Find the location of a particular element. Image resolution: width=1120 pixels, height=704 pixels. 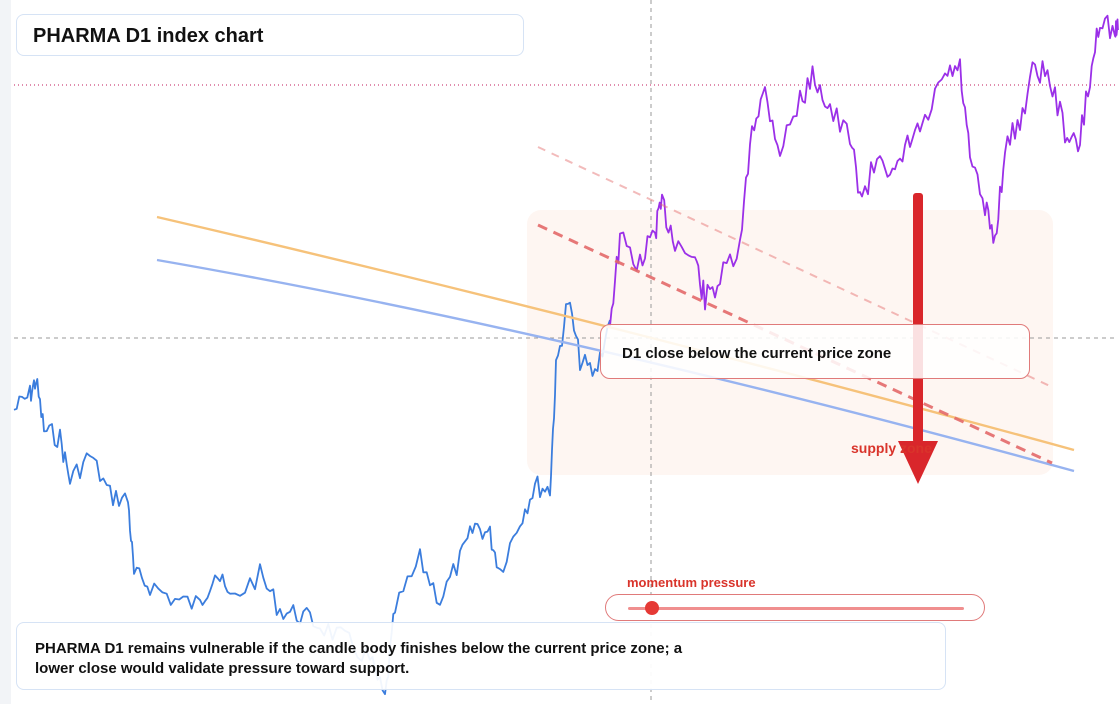

left-axis-strip is located at coordinates (5, 352).